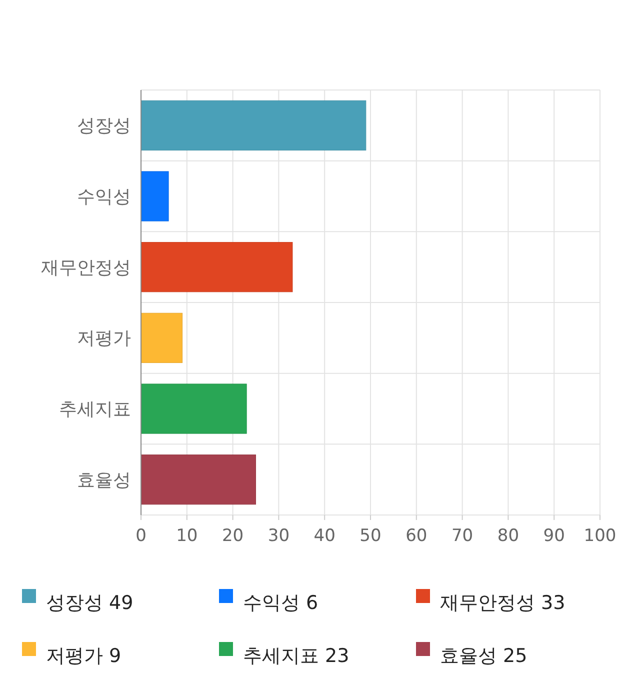  What do you see at coordinates (95, 409) in the screenshot?
I see `y-tick-label: 추세지표` at bounding box center [95, 409].